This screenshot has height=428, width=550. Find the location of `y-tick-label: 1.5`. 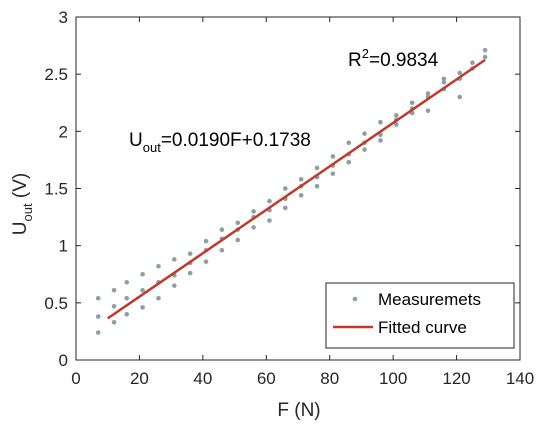

y-tick-label: 1.5 is located at coordinates (56, 189).